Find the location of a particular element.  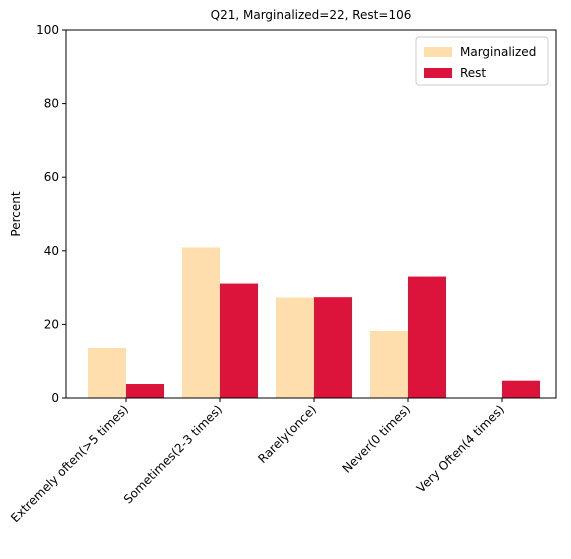

y-axis: 0 20 40 60 80 100 is located at coordinates (51, 214).